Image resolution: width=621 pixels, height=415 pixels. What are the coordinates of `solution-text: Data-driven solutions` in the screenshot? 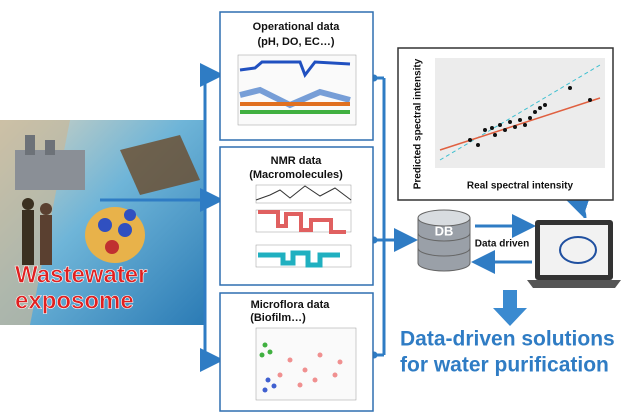 It's located at (507, 339).